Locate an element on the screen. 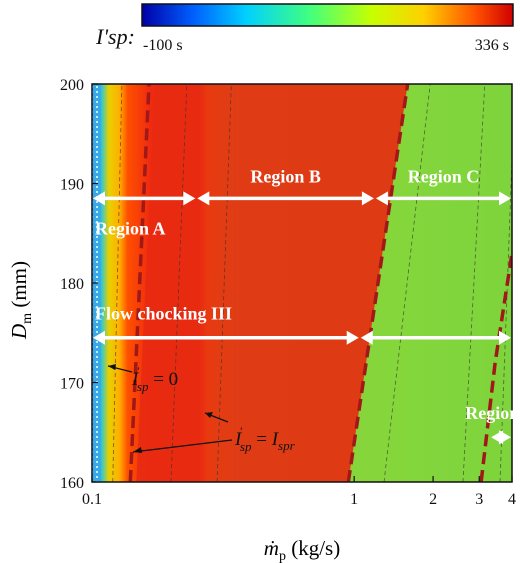 This screenshot has height=563, width=520. region-label: Region A is located at coordinates (130, 228).